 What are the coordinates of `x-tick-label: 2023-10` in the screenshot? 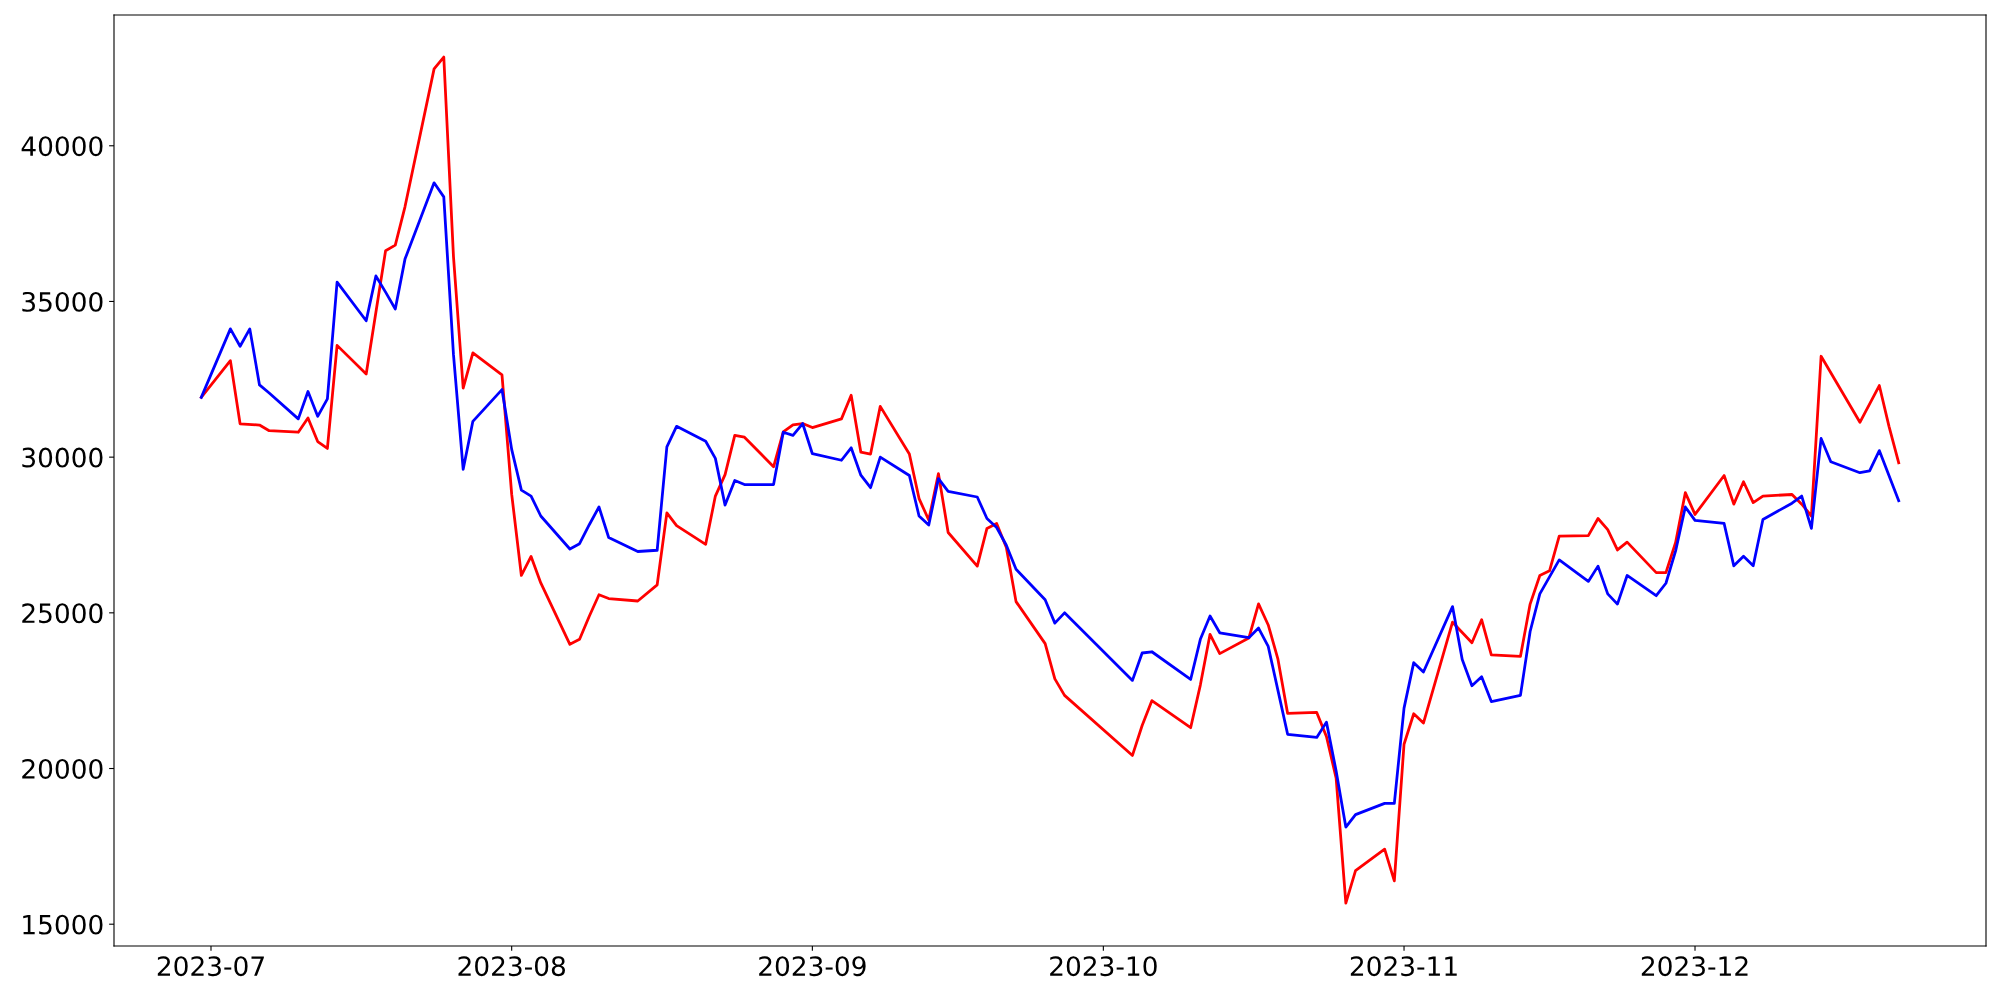 It's located at (1103, 966).